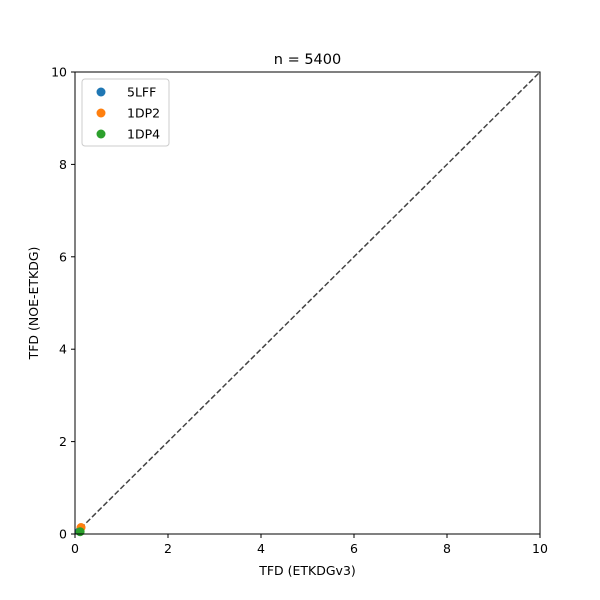 The width and height of the screenshot is (600, 600). I want to click on legend-frame, so click(125, 112).